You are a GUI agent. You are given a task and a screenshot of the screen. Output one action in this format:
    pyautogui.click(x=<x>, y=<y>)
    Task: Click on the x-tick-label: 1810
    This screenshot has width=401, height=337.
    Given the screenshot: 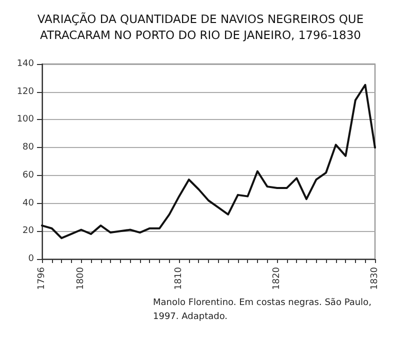 What is the action you would take?
    pyautogui.click(x=179, y=278)
    